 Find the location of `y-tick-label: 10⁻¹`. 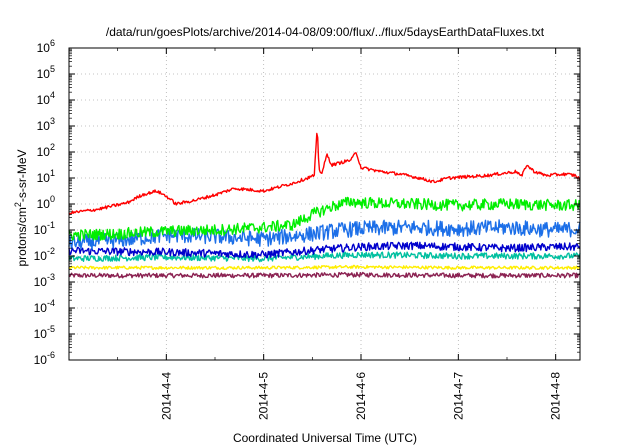

y-tick-label: 10⁻¹ is located at coordinates (44, 228).